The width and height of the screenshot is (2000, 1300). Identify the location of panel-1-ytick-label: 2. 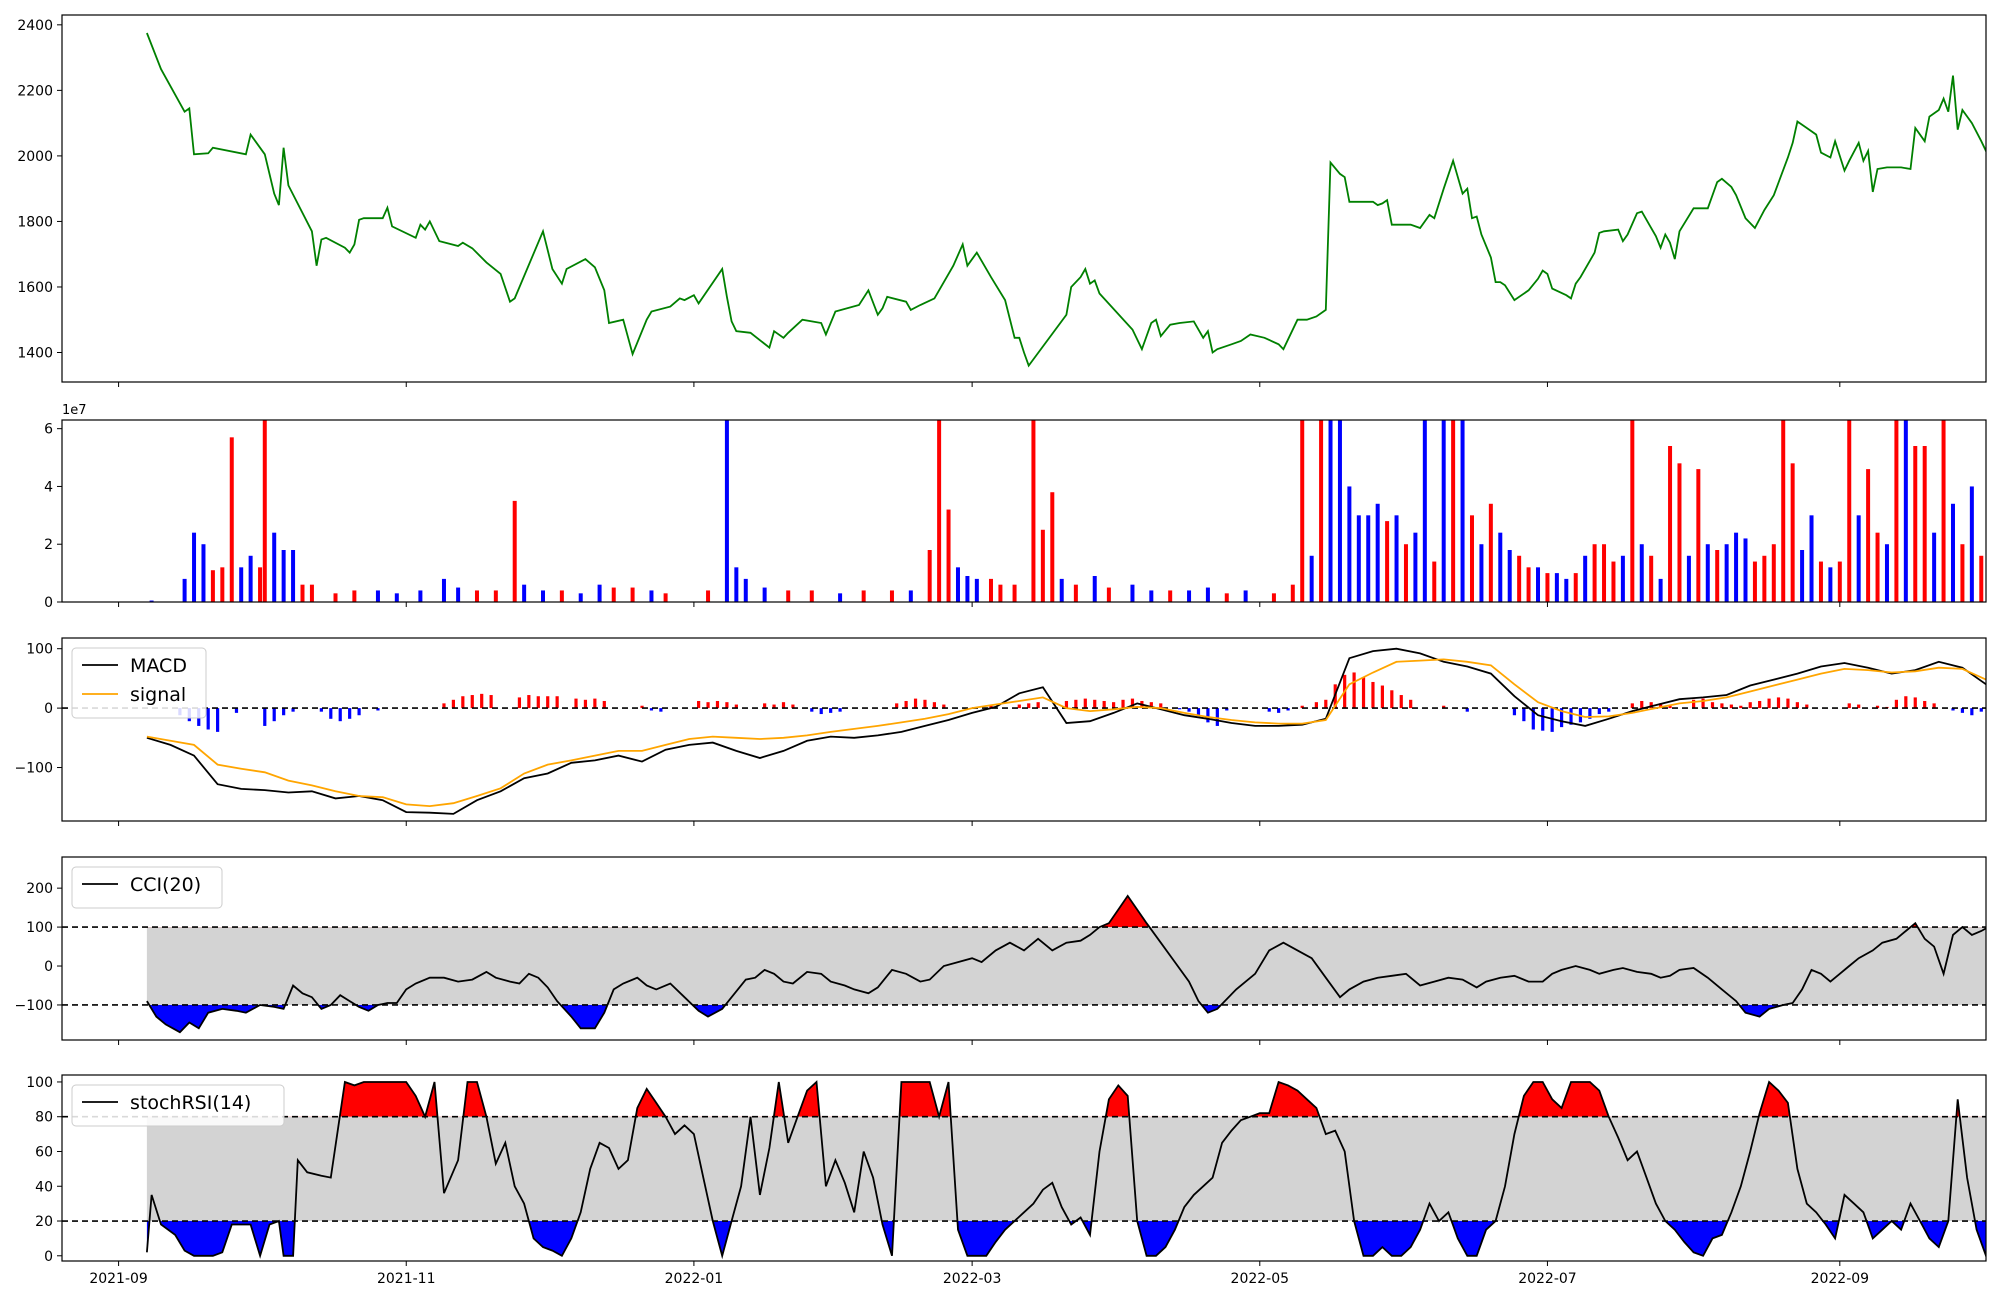
(48, 545).